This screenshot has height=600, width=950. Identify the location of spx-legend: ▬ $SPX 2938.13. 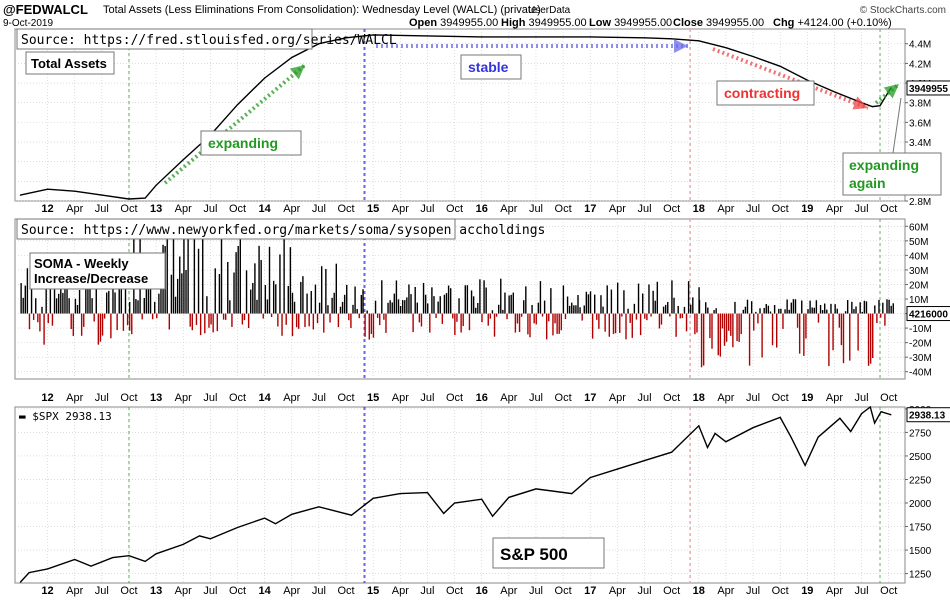
(65, 416).